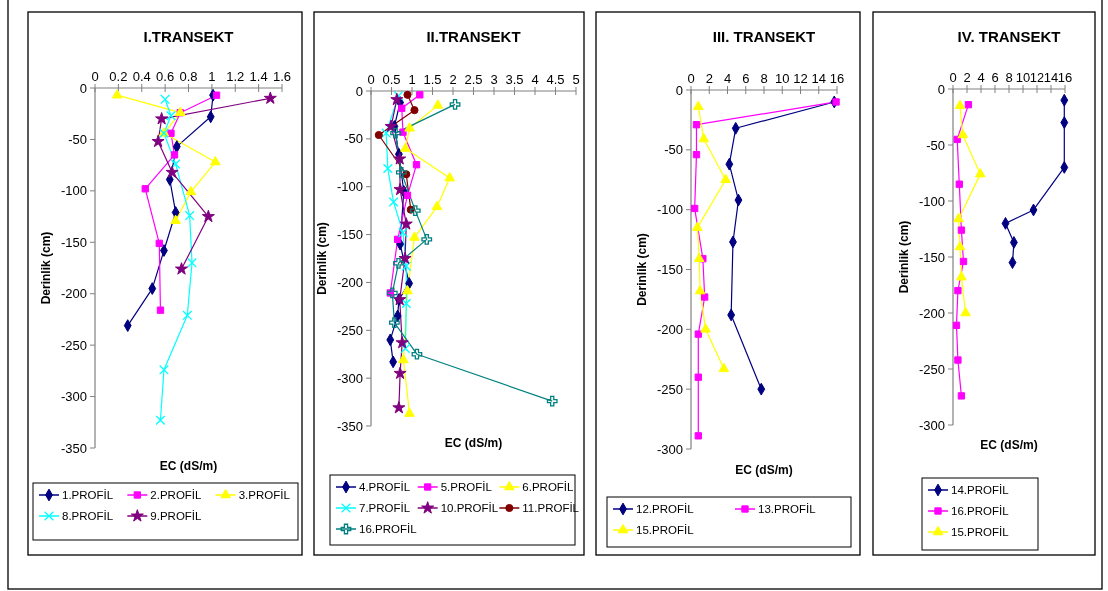 Image resolution: width=1108 pixels, height=591 pixels. What do you see at coordinates (235, 76) in the screenshot?
I see `x-tick-label: 1.2` at bounding box center [235, 76].